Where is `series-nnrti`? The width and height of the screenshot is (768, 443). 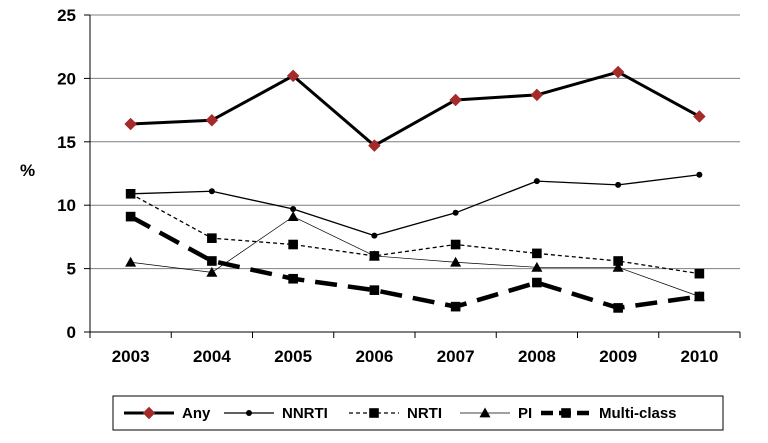
series-nnrti is located at coordinates (415, 205).